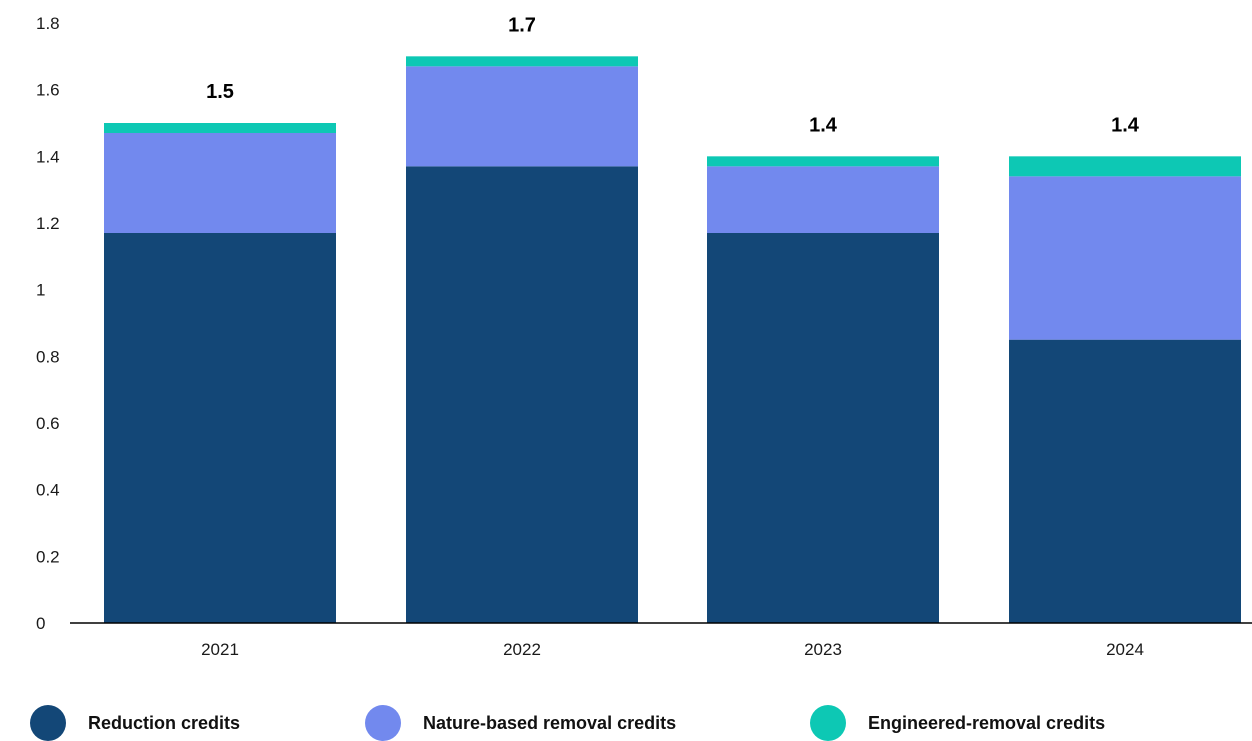 This screenshot has height=741, width=1252. What do you see at coordinates (672, 649) in the screenshot?
I see `x-axis-ticks: 2021 2022 2023 2024` at bounding box center [672, 649].